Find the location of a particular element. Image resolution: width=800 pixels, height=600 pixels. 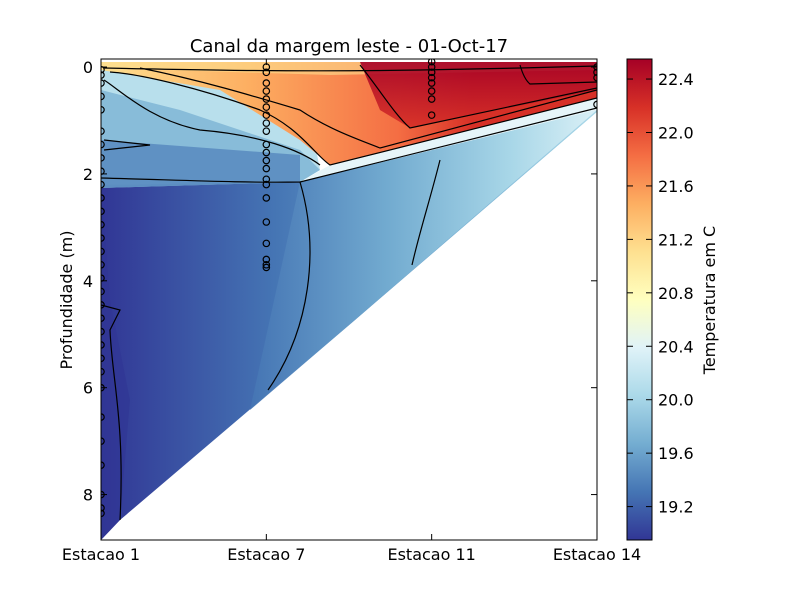

y-tick-label: 6 is located at coordinates (88, 388).